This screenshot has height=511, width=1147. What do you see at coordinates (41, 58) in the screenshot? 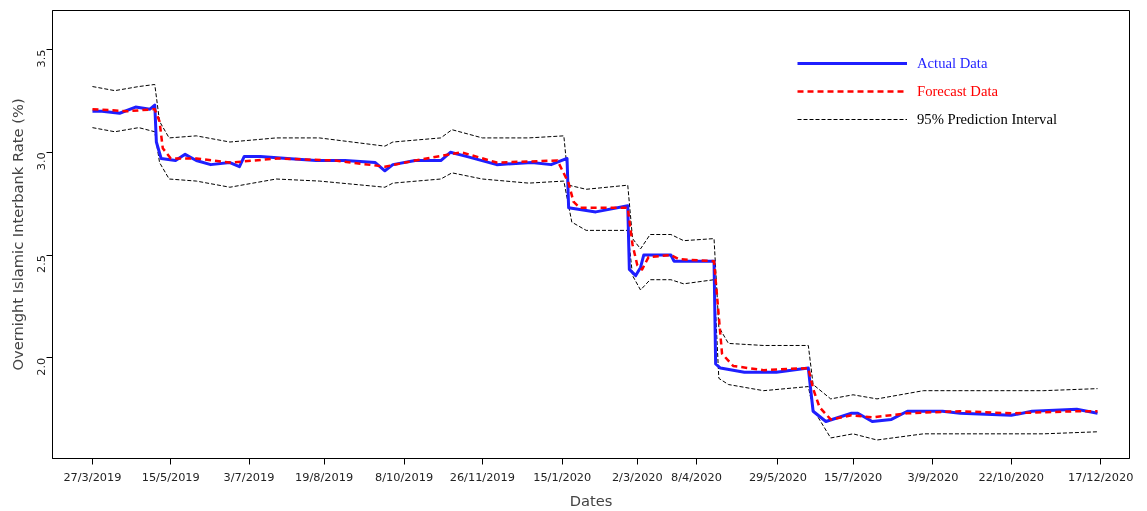
I see `y-tick-label: 3.5` at bounding box center [41, 58].